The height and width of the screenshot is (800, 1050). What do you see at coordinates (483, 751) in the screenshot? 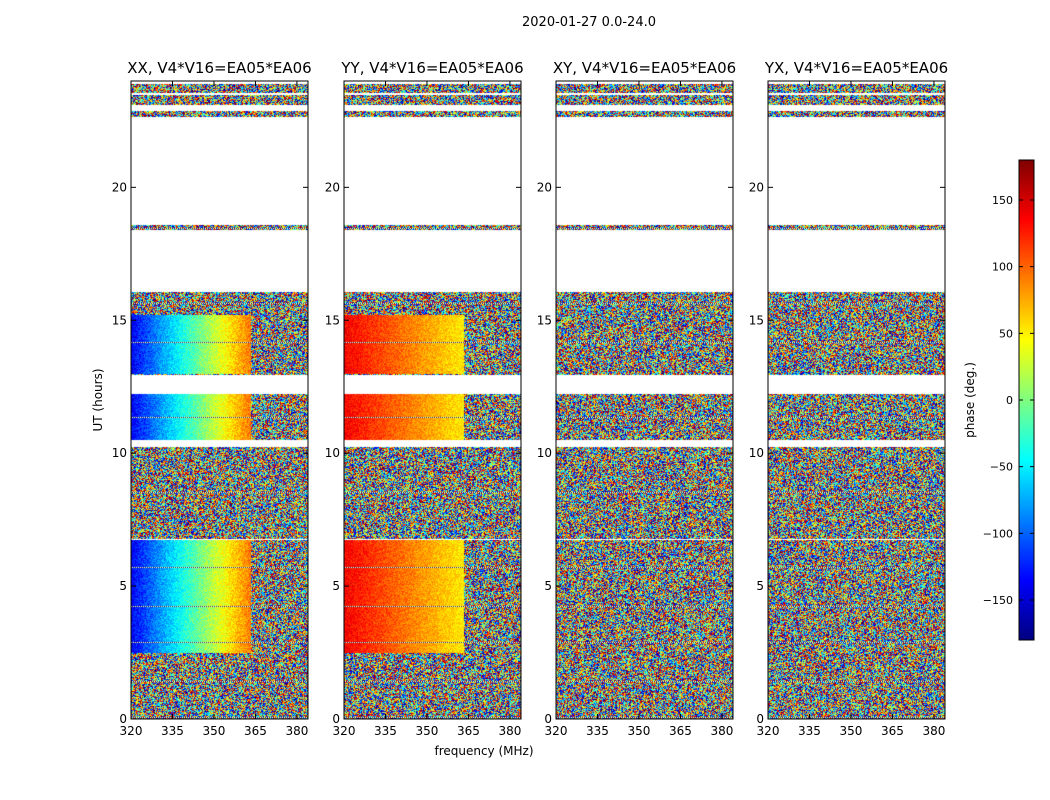
I see `x-axis-label: frequency (MHz)` at bounding box center [483, 751].